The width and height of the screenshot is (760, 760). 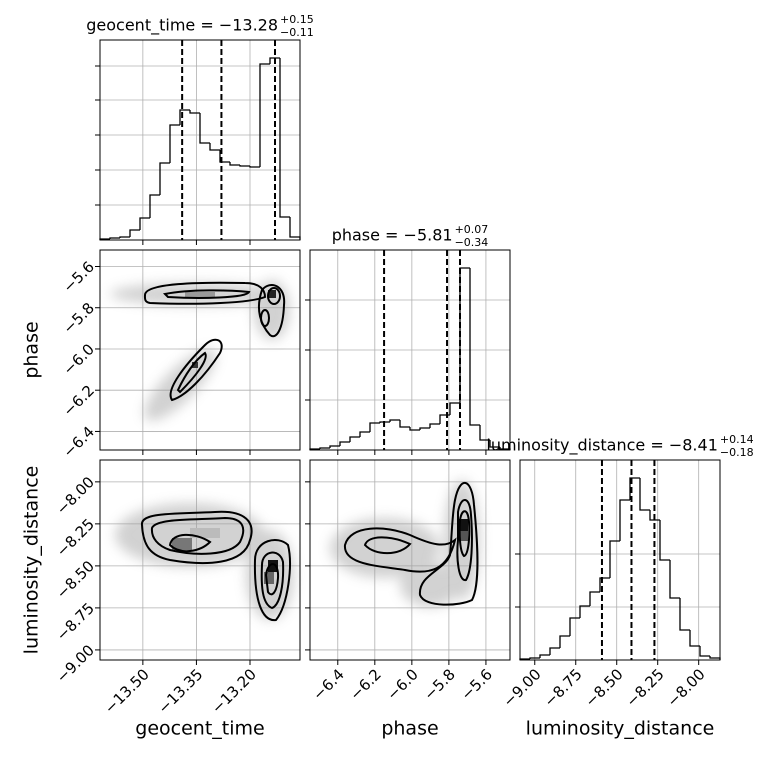 What do you see at coordinates (75, 621) in the screenshot?
I see `y-tick-label: −8.75` at bounding box center [75, 621].